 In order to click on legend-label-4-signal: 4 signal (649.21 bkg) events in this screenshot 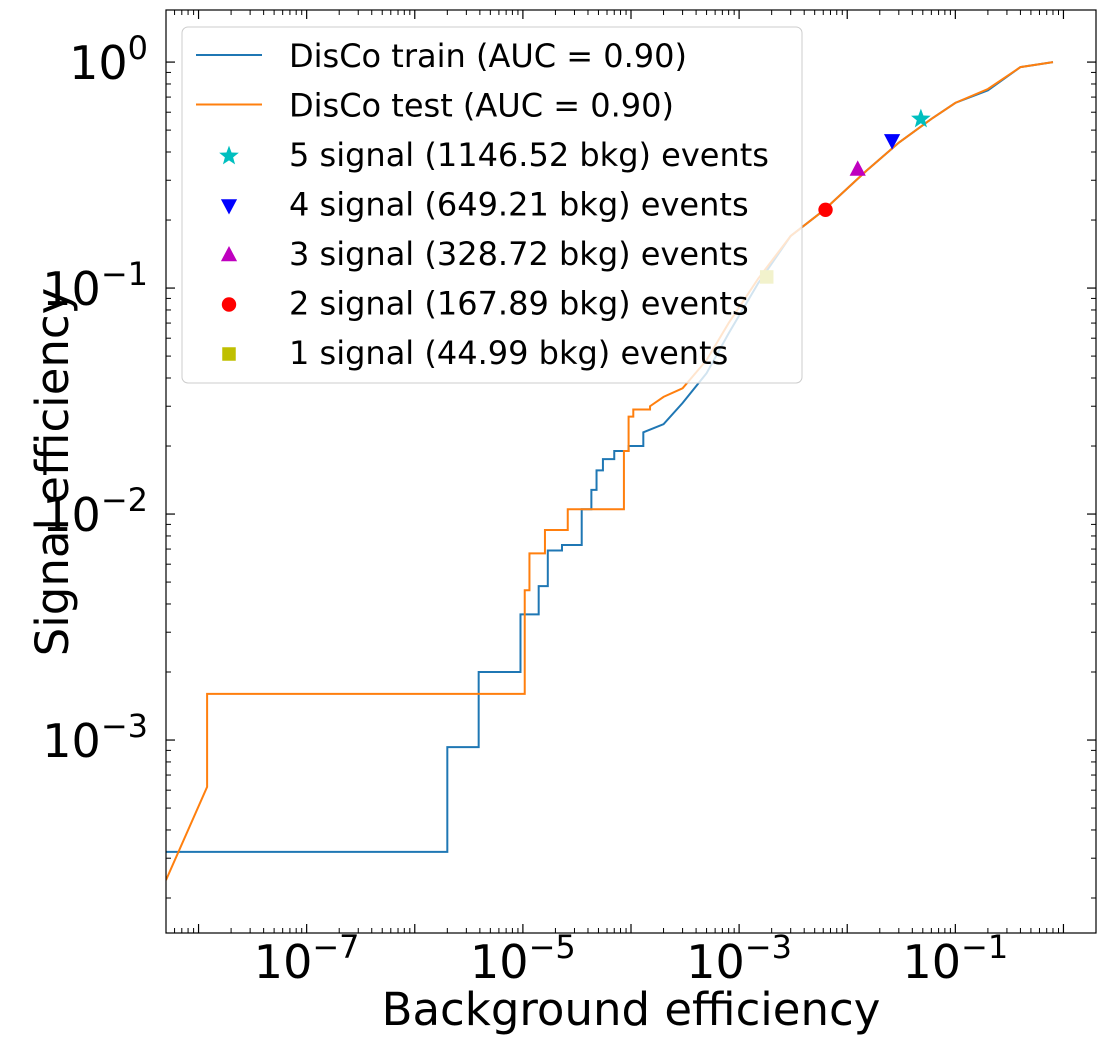, I will do `click(519, 205)`.